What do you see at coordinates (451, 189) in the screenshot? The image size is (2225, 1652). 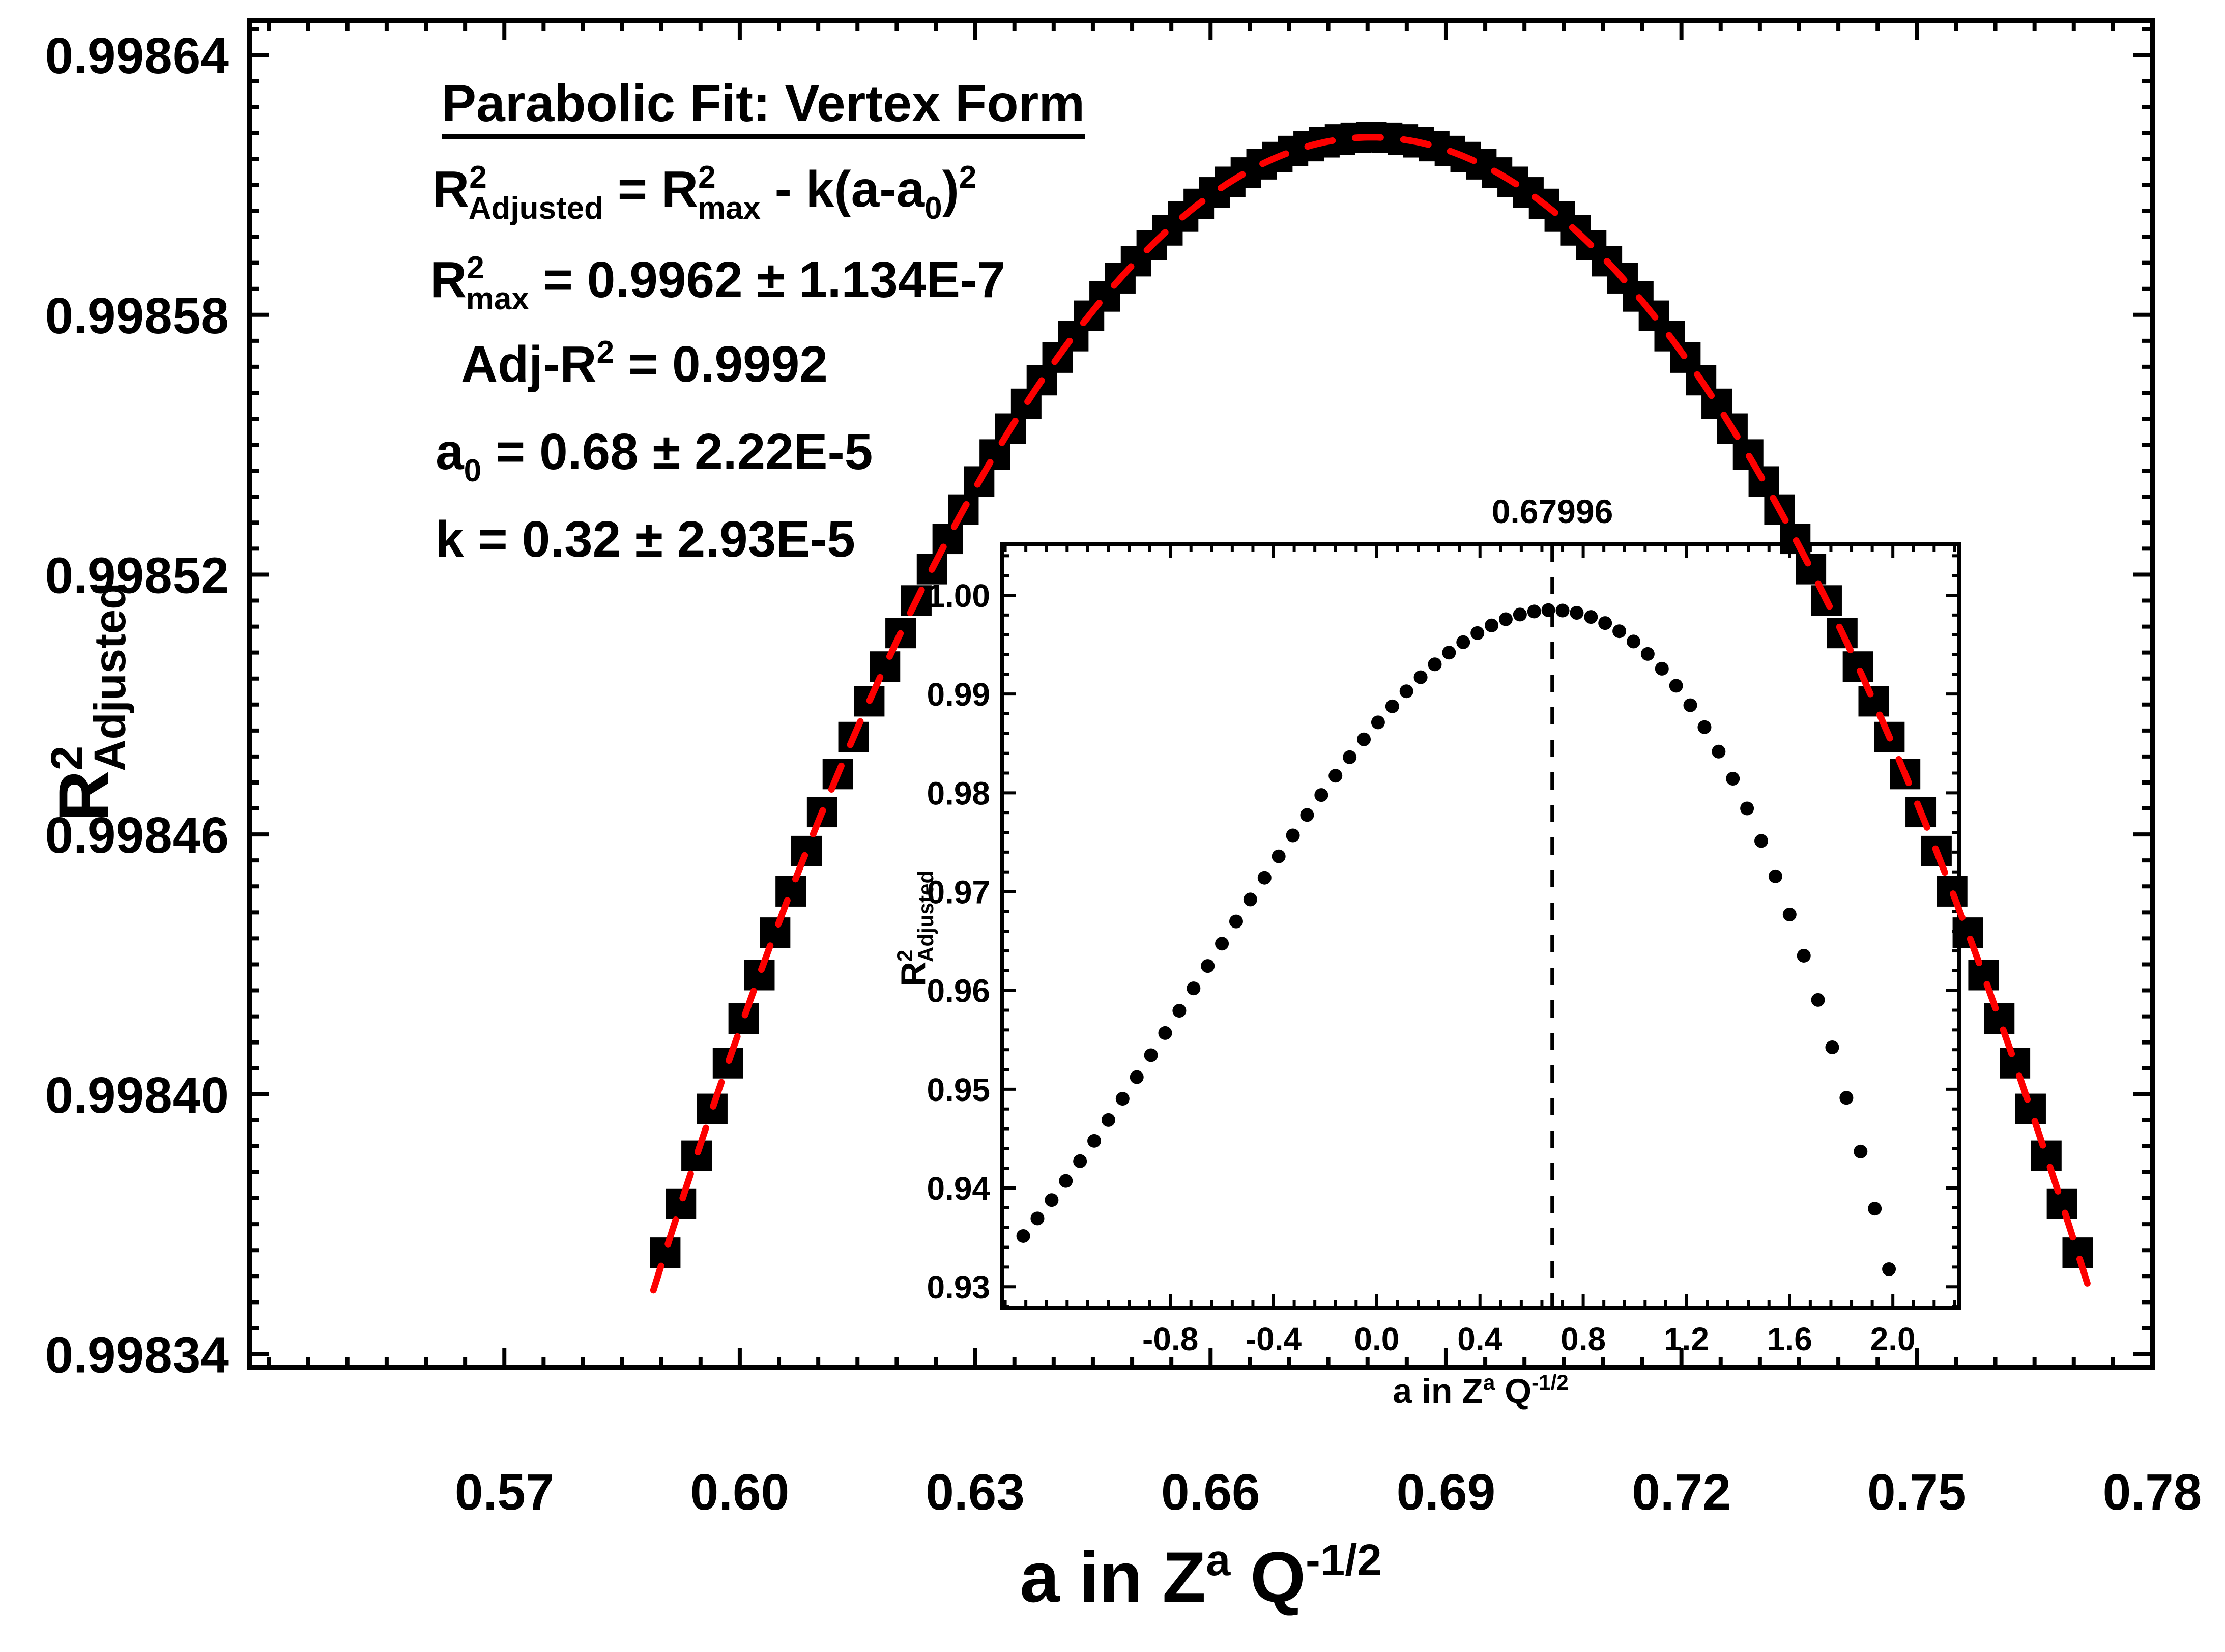 I see `eq-R: R` at bounding box center [451, 189].